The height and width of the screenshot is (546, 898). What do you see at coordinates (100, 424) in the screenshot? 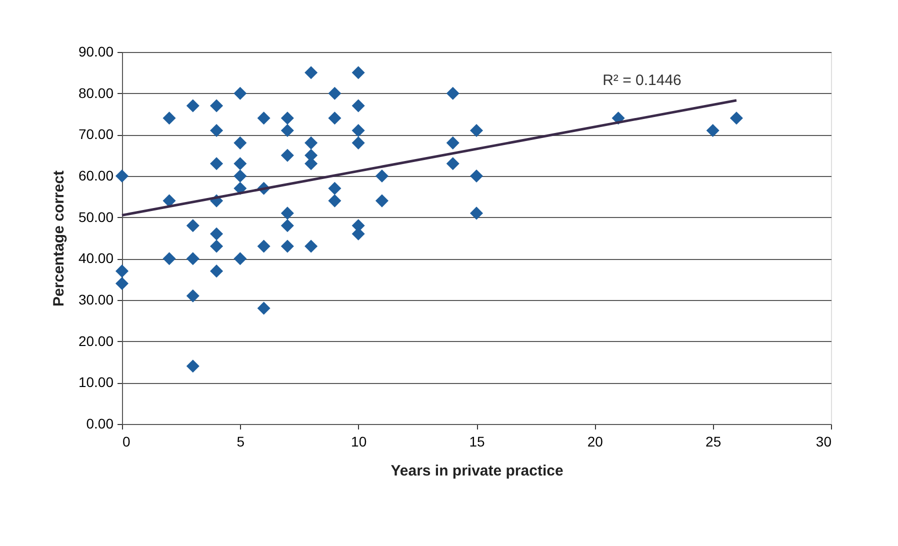
I see `y-tick-label: 0.00` at bounding box center [100, 424].